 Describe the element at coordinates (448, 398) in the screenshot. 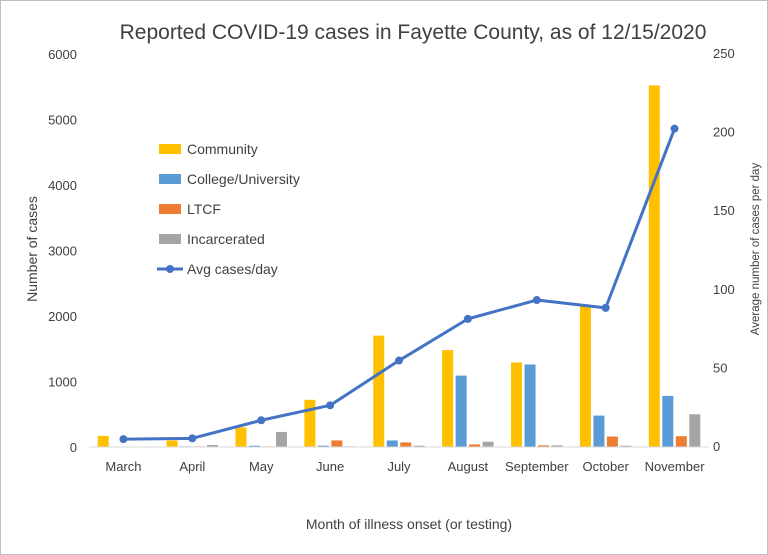

I see `bar-community-august` at that location.